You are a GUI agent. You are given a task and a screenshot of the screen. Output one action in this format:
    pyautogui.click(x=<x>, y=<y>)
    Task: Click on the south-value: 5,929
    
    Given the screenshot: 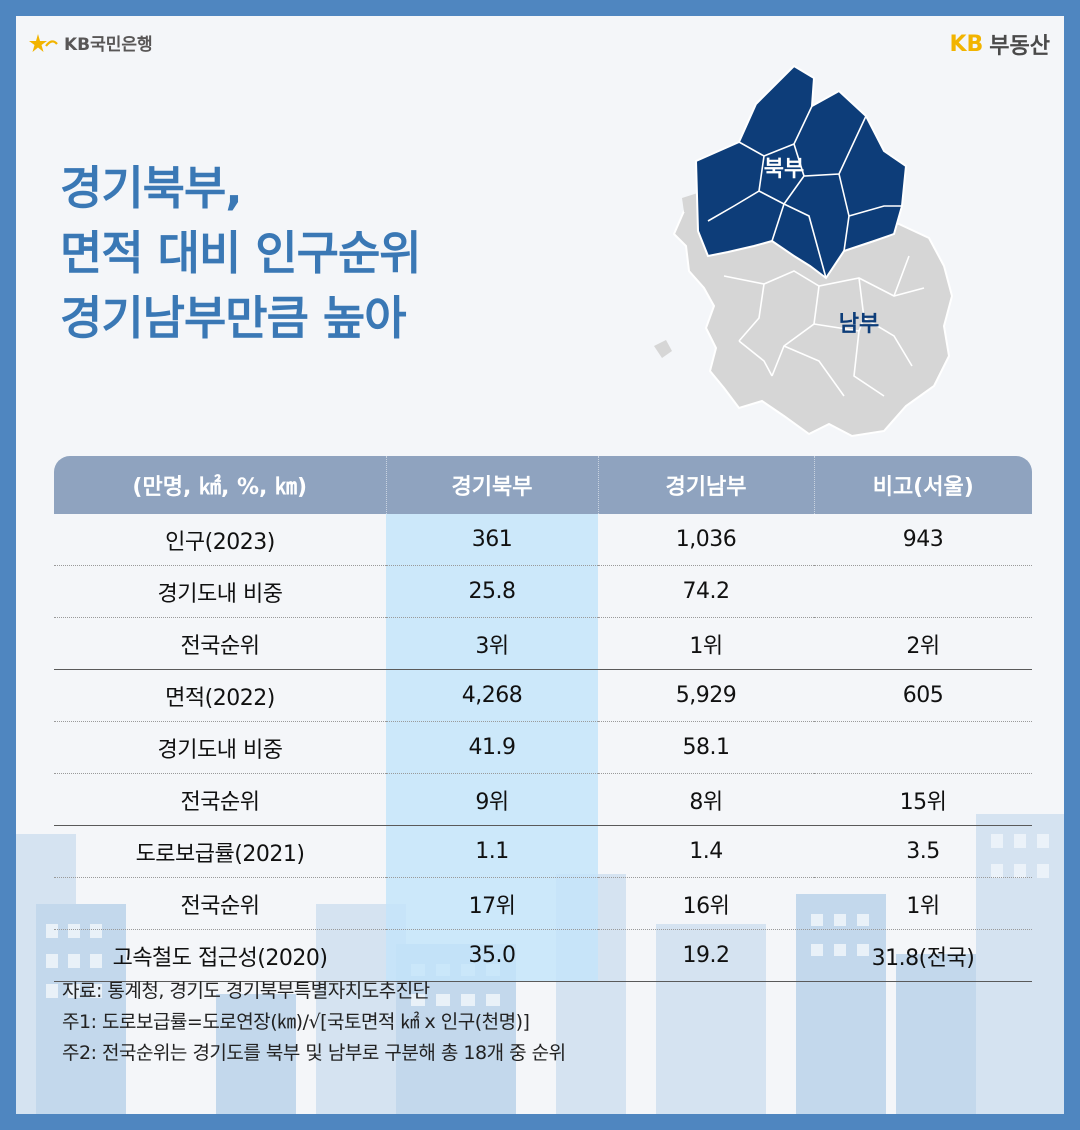 What is the action you would take?
    pyautogui.click(x=706, y=695)
    